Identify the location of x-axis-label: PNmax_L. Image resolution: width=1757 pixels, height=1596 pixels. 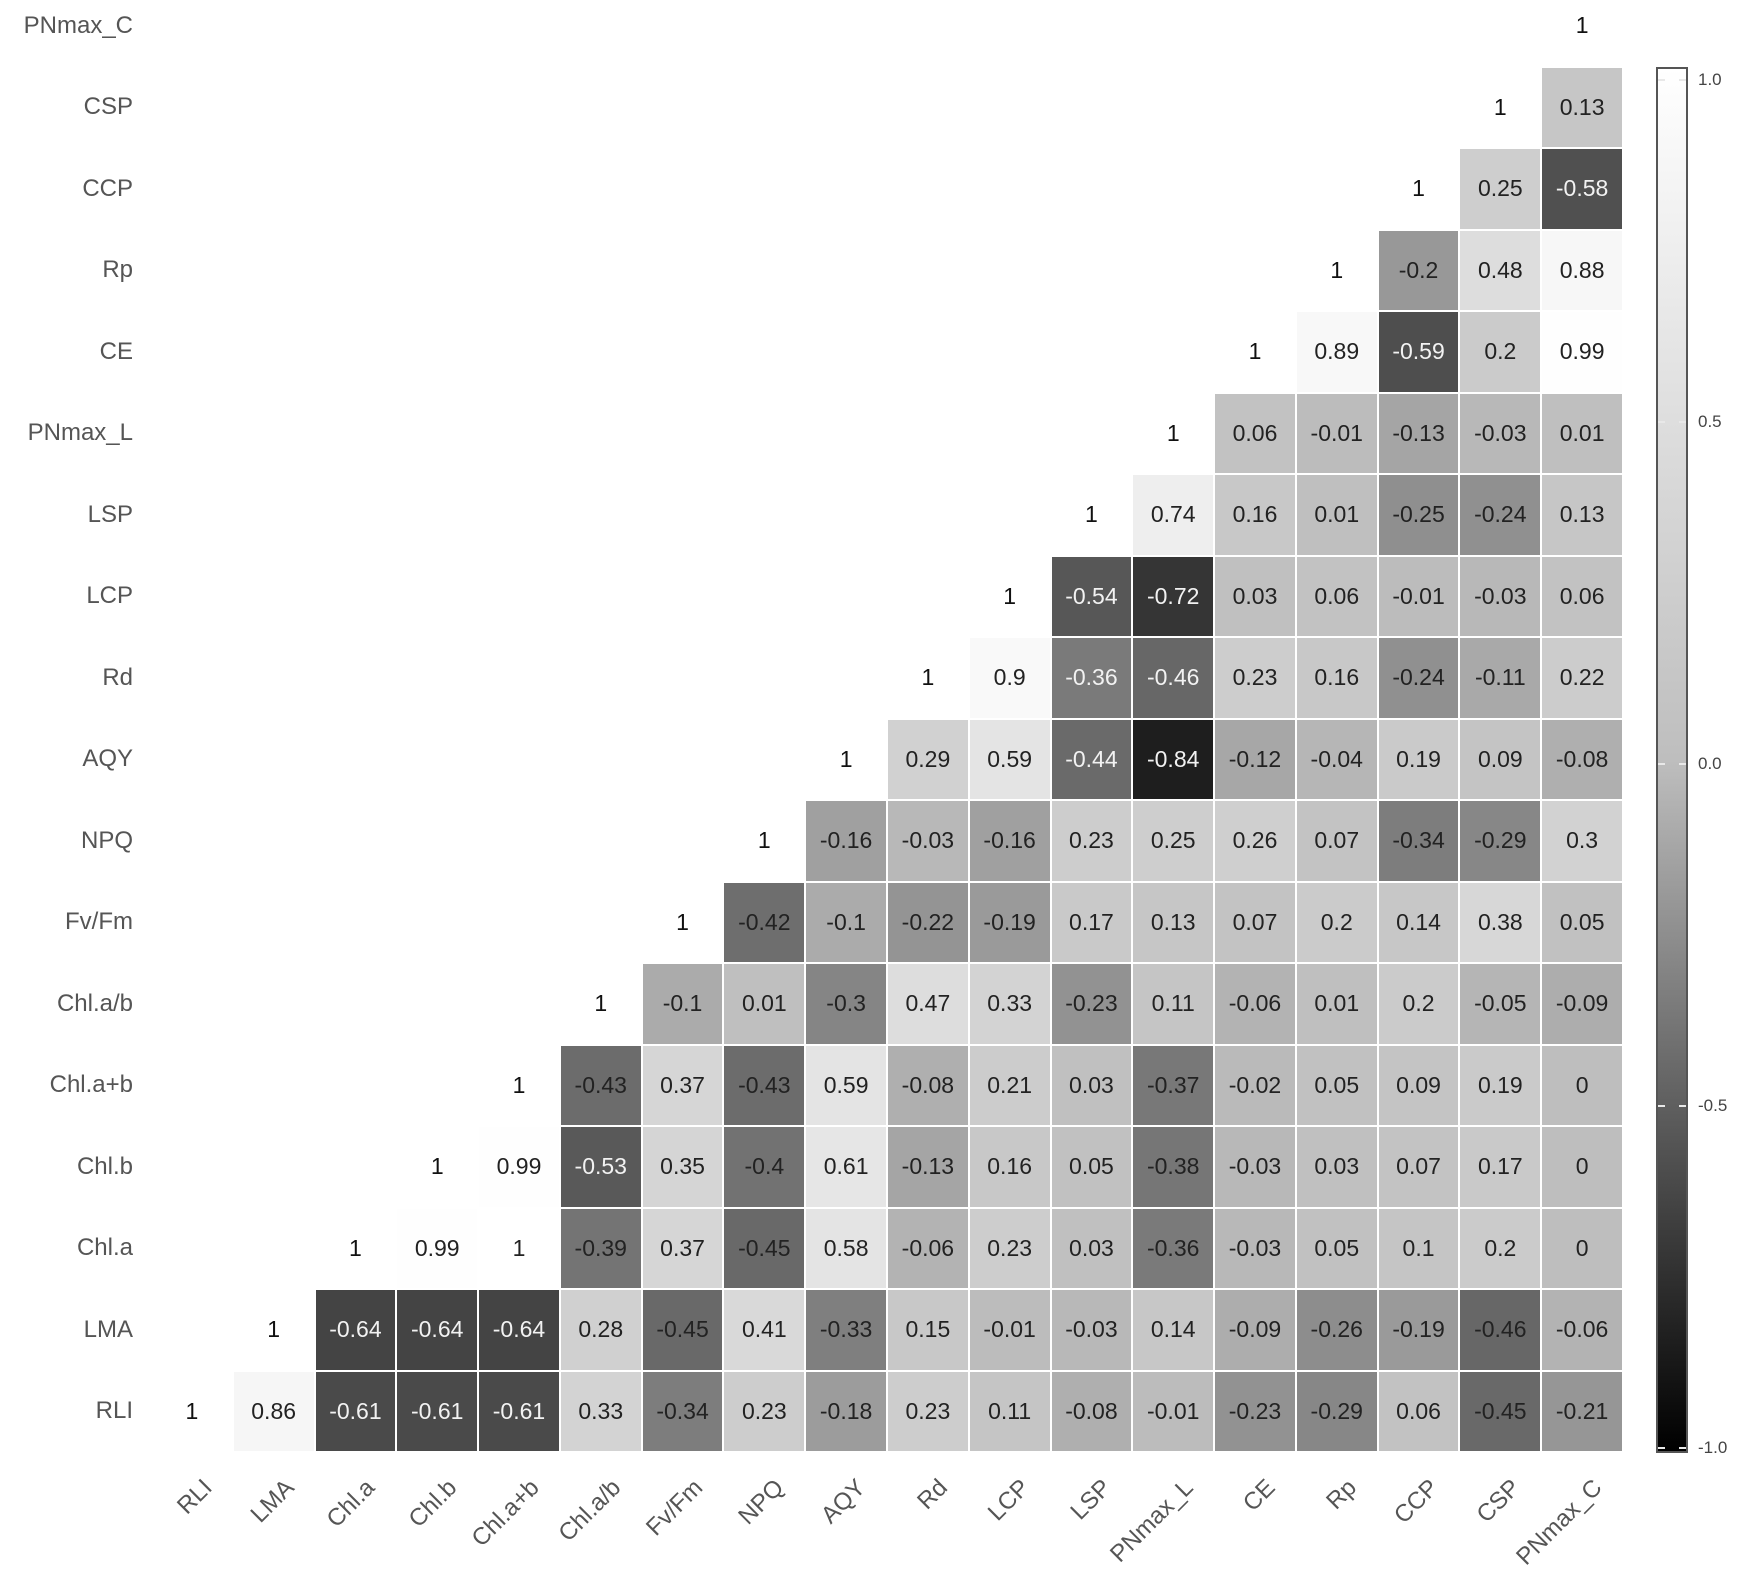
(1152, 1521).